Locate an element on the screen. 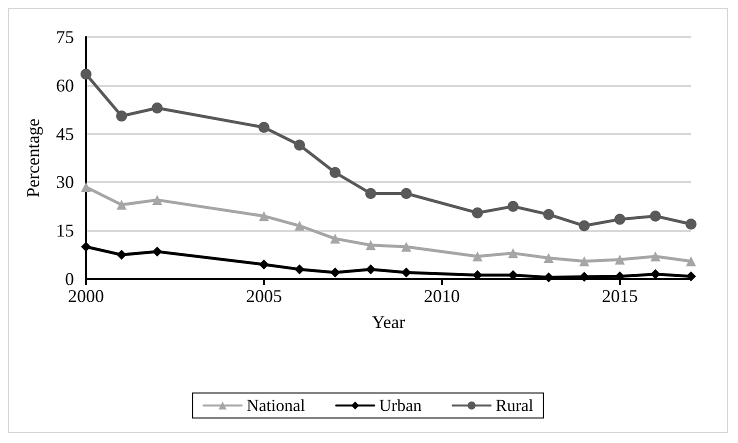 The image size is (738, 443). y-tick-label: 30 is located at coordinates (65, 182).